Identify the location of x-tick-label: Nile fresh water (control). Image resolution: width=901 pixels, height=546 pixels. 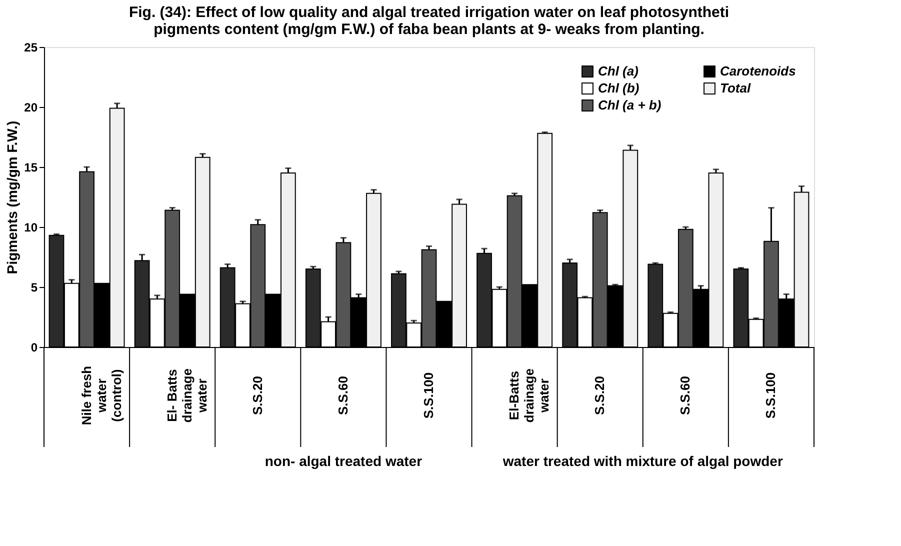
(101, 396).